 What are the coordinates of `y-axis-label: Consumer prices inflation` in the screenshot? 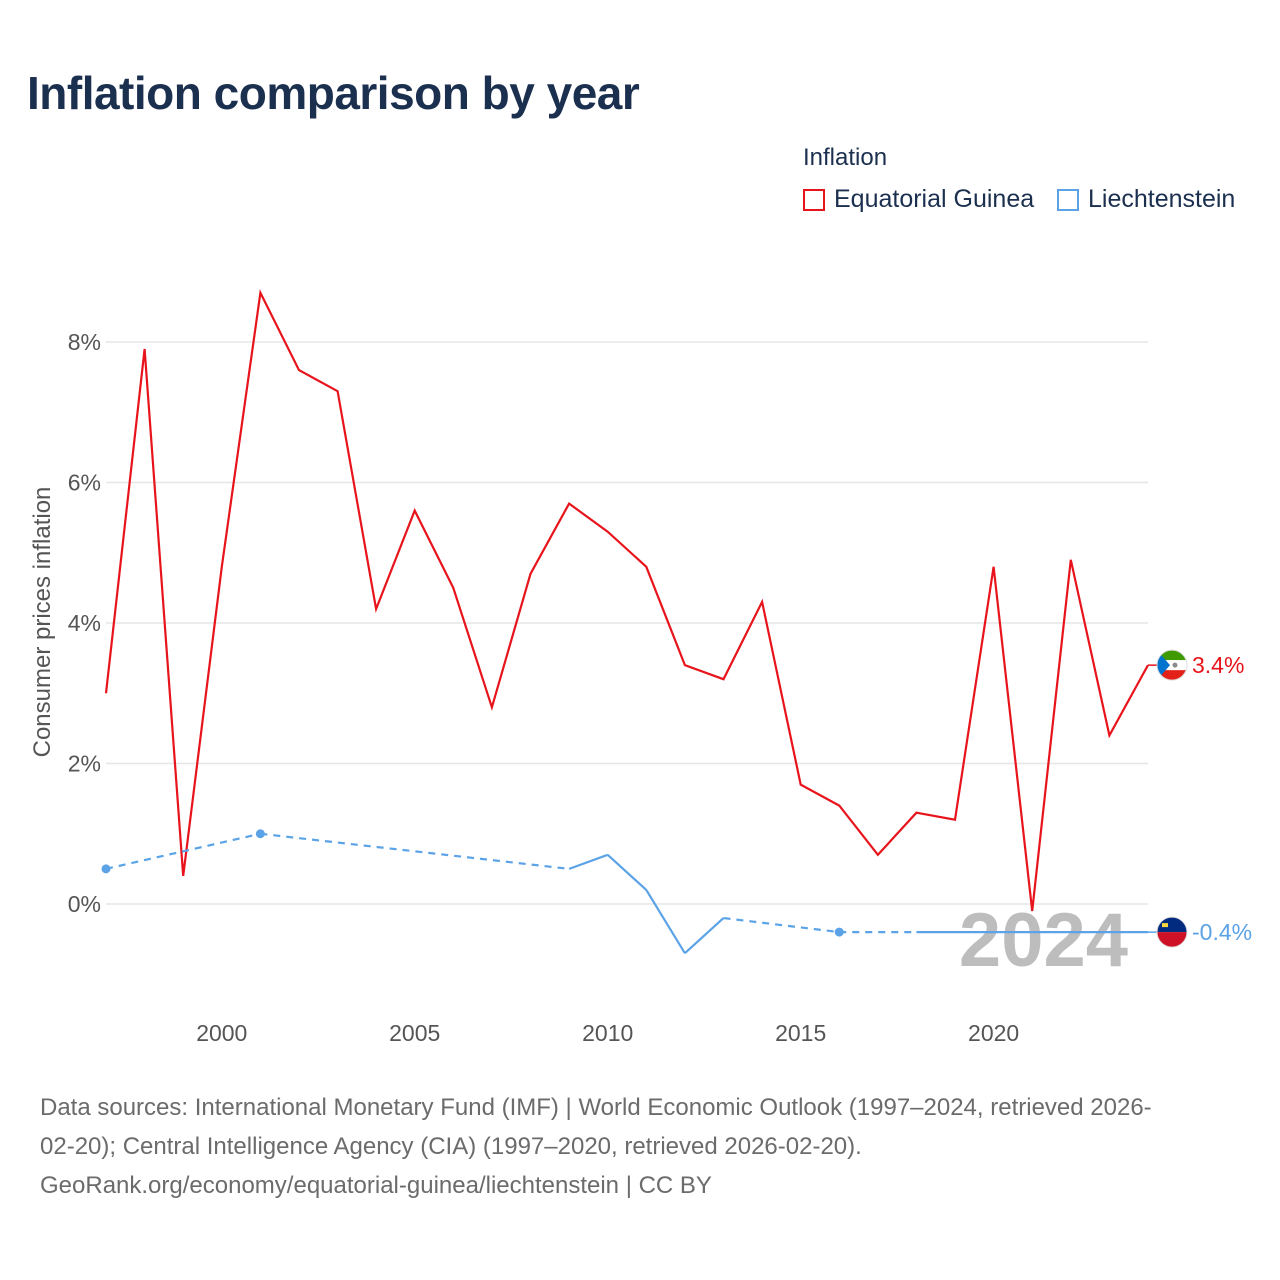 It's located at (42, 622).